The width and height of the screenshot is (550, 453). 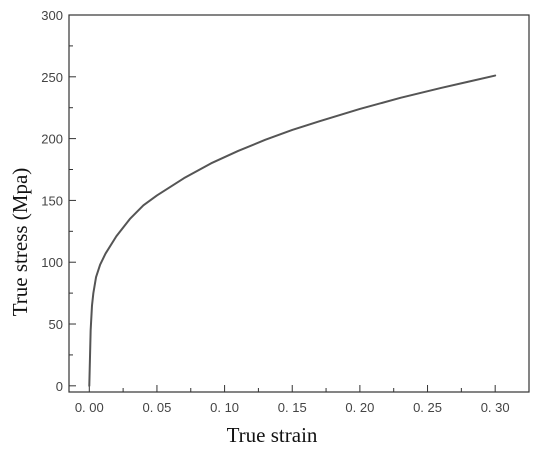 What do you see at coordinates (495, 407) in the screenshot?
I see `x-tick-label: 0. 30` at bounding box center [495, 407].